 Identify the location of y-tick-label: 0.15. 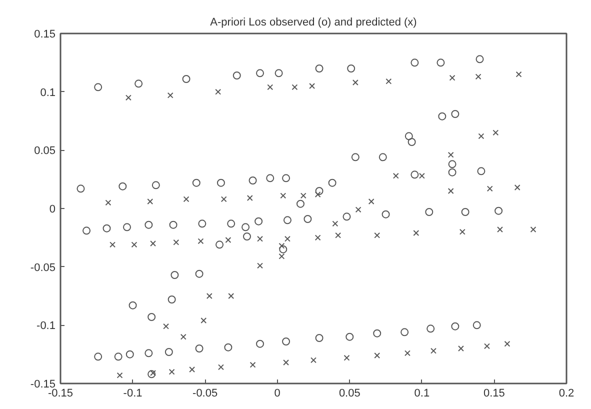
(45, 34).